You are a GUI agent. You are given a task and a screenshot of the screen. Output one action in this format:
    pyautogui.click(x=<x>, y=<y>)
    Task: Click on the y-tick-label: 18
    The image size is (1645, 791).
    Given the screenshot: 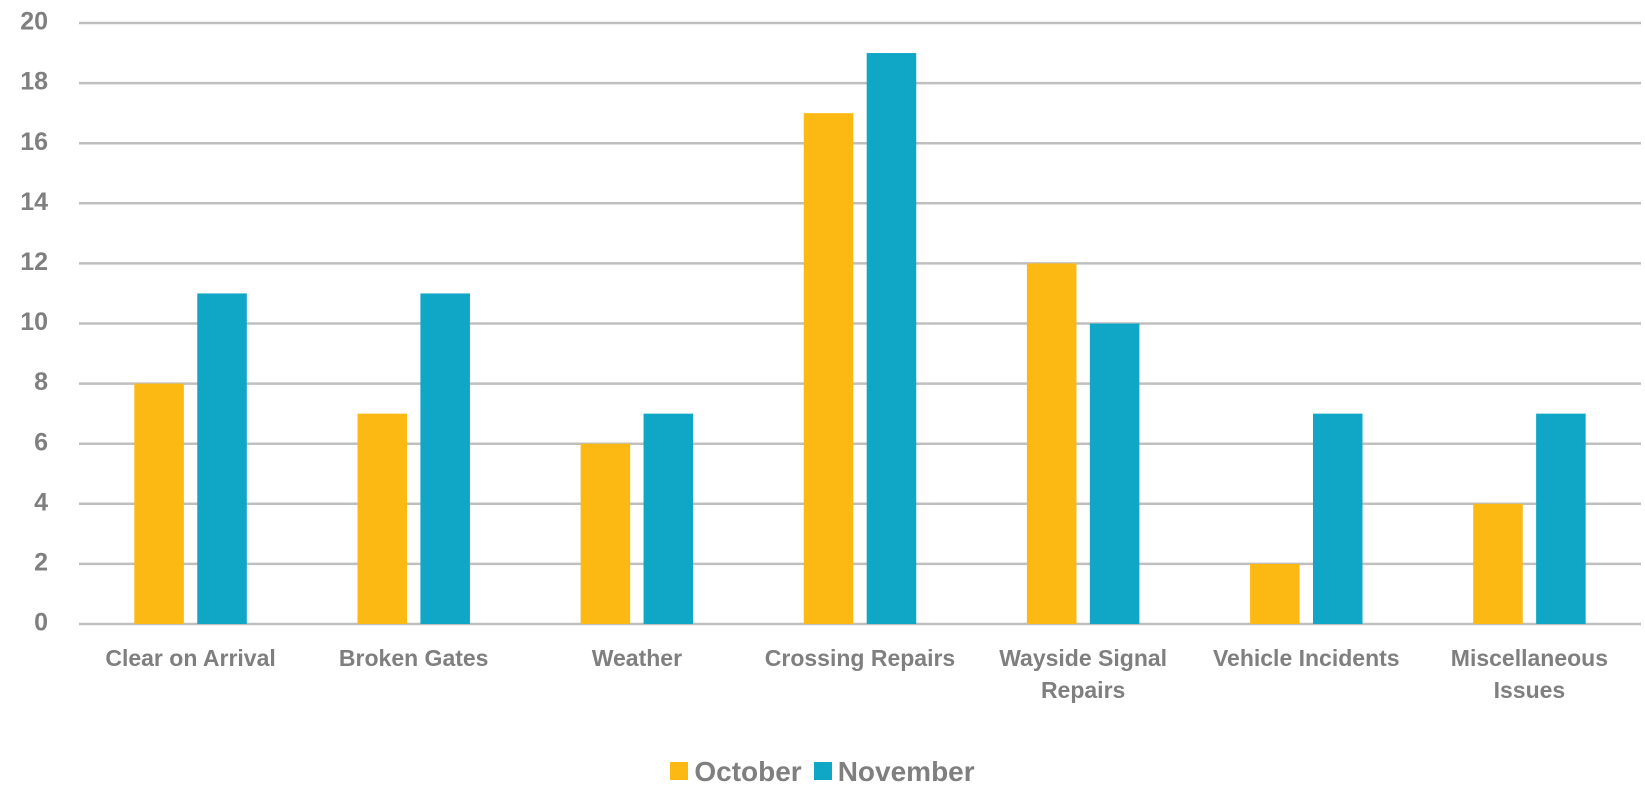 What is the action you would take?
    pyautogui.click(x=34, y=82)
    